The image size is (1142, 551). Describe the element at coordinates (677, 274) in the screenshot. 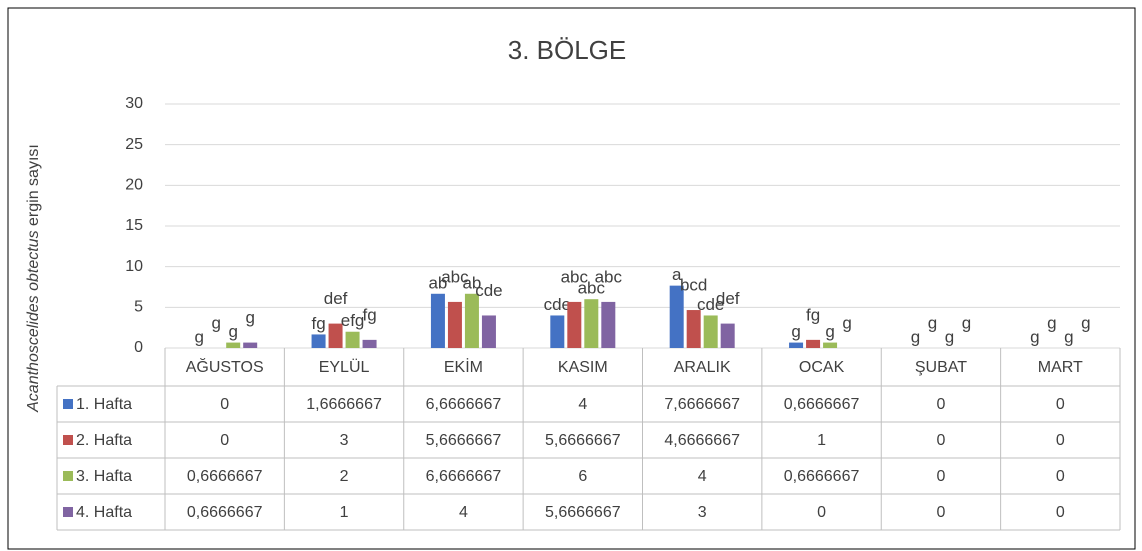

I see `significance-letter: a` at that location.